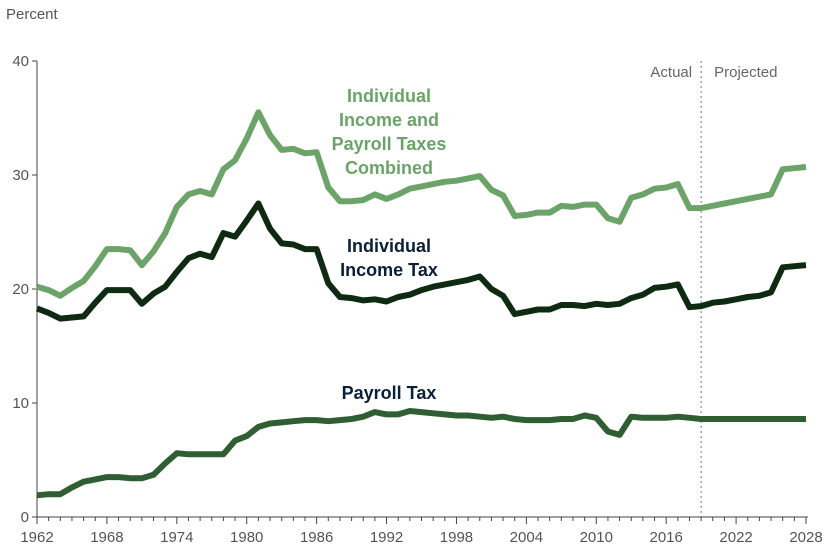 This screenshot has height=550, width=825. I want to click on x-tick-label: 1998, so click(456, 537).